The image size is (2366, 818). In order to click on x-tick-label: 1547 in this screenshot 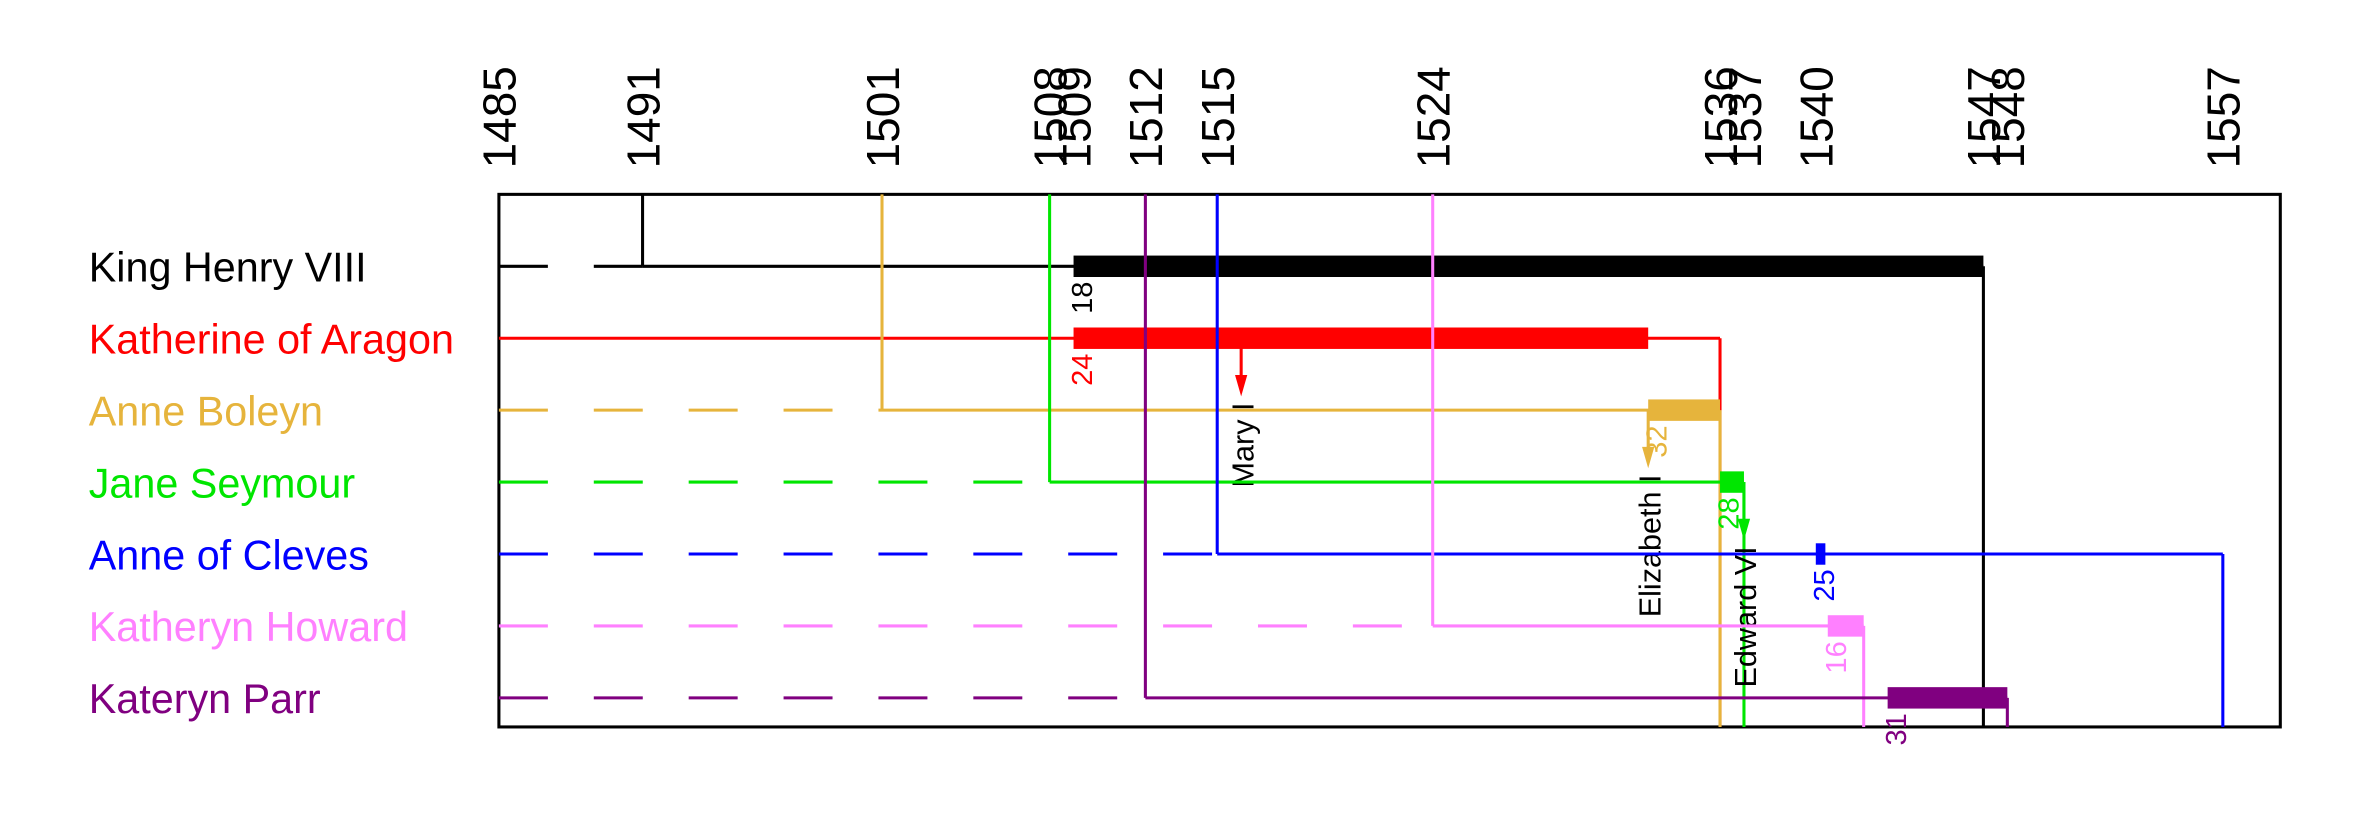, I will do `click(1984, 117)`.